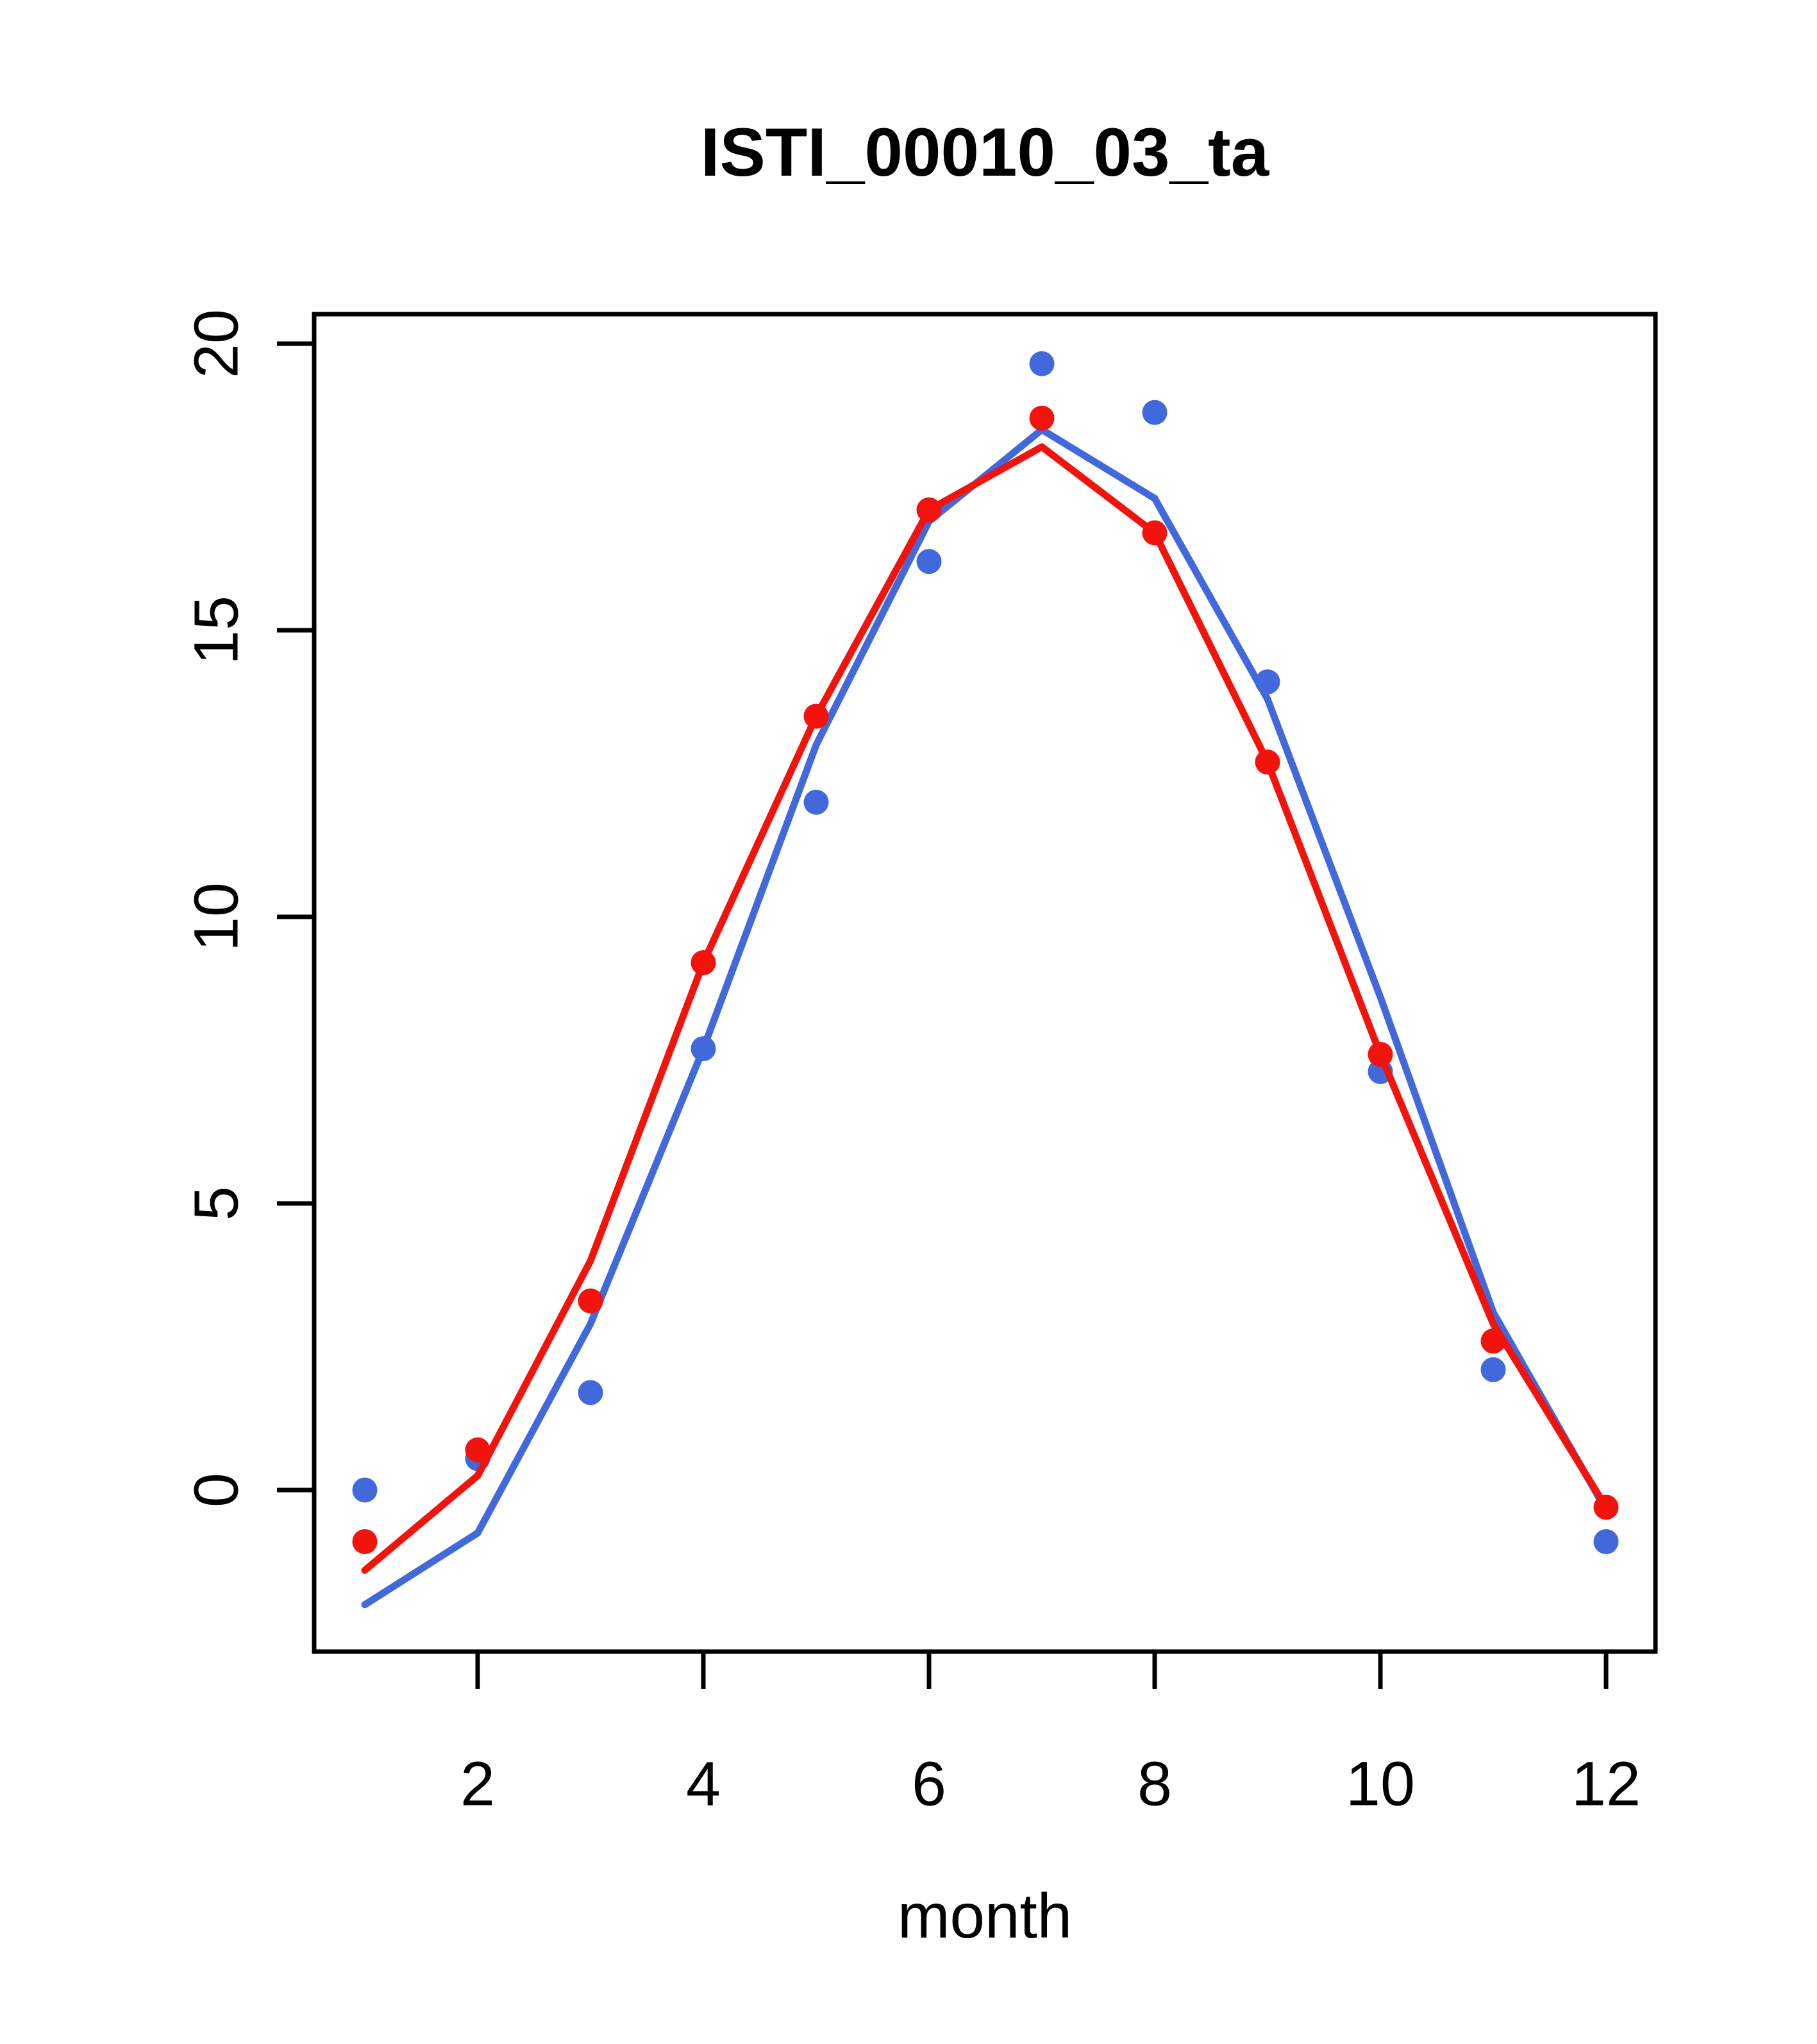 The width and height of the screenshot is (1817, 2044). Describe the element at coordinates (929, 1784) in the screenshot. I see `x-axis-tick-label: 6` at that location.